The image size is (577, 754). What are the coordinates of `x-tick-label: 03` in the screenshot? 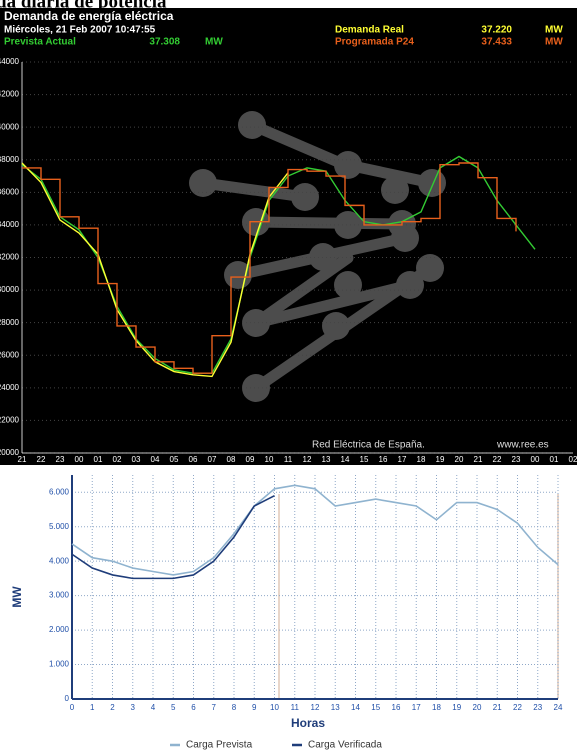 It's located at (136, 459).